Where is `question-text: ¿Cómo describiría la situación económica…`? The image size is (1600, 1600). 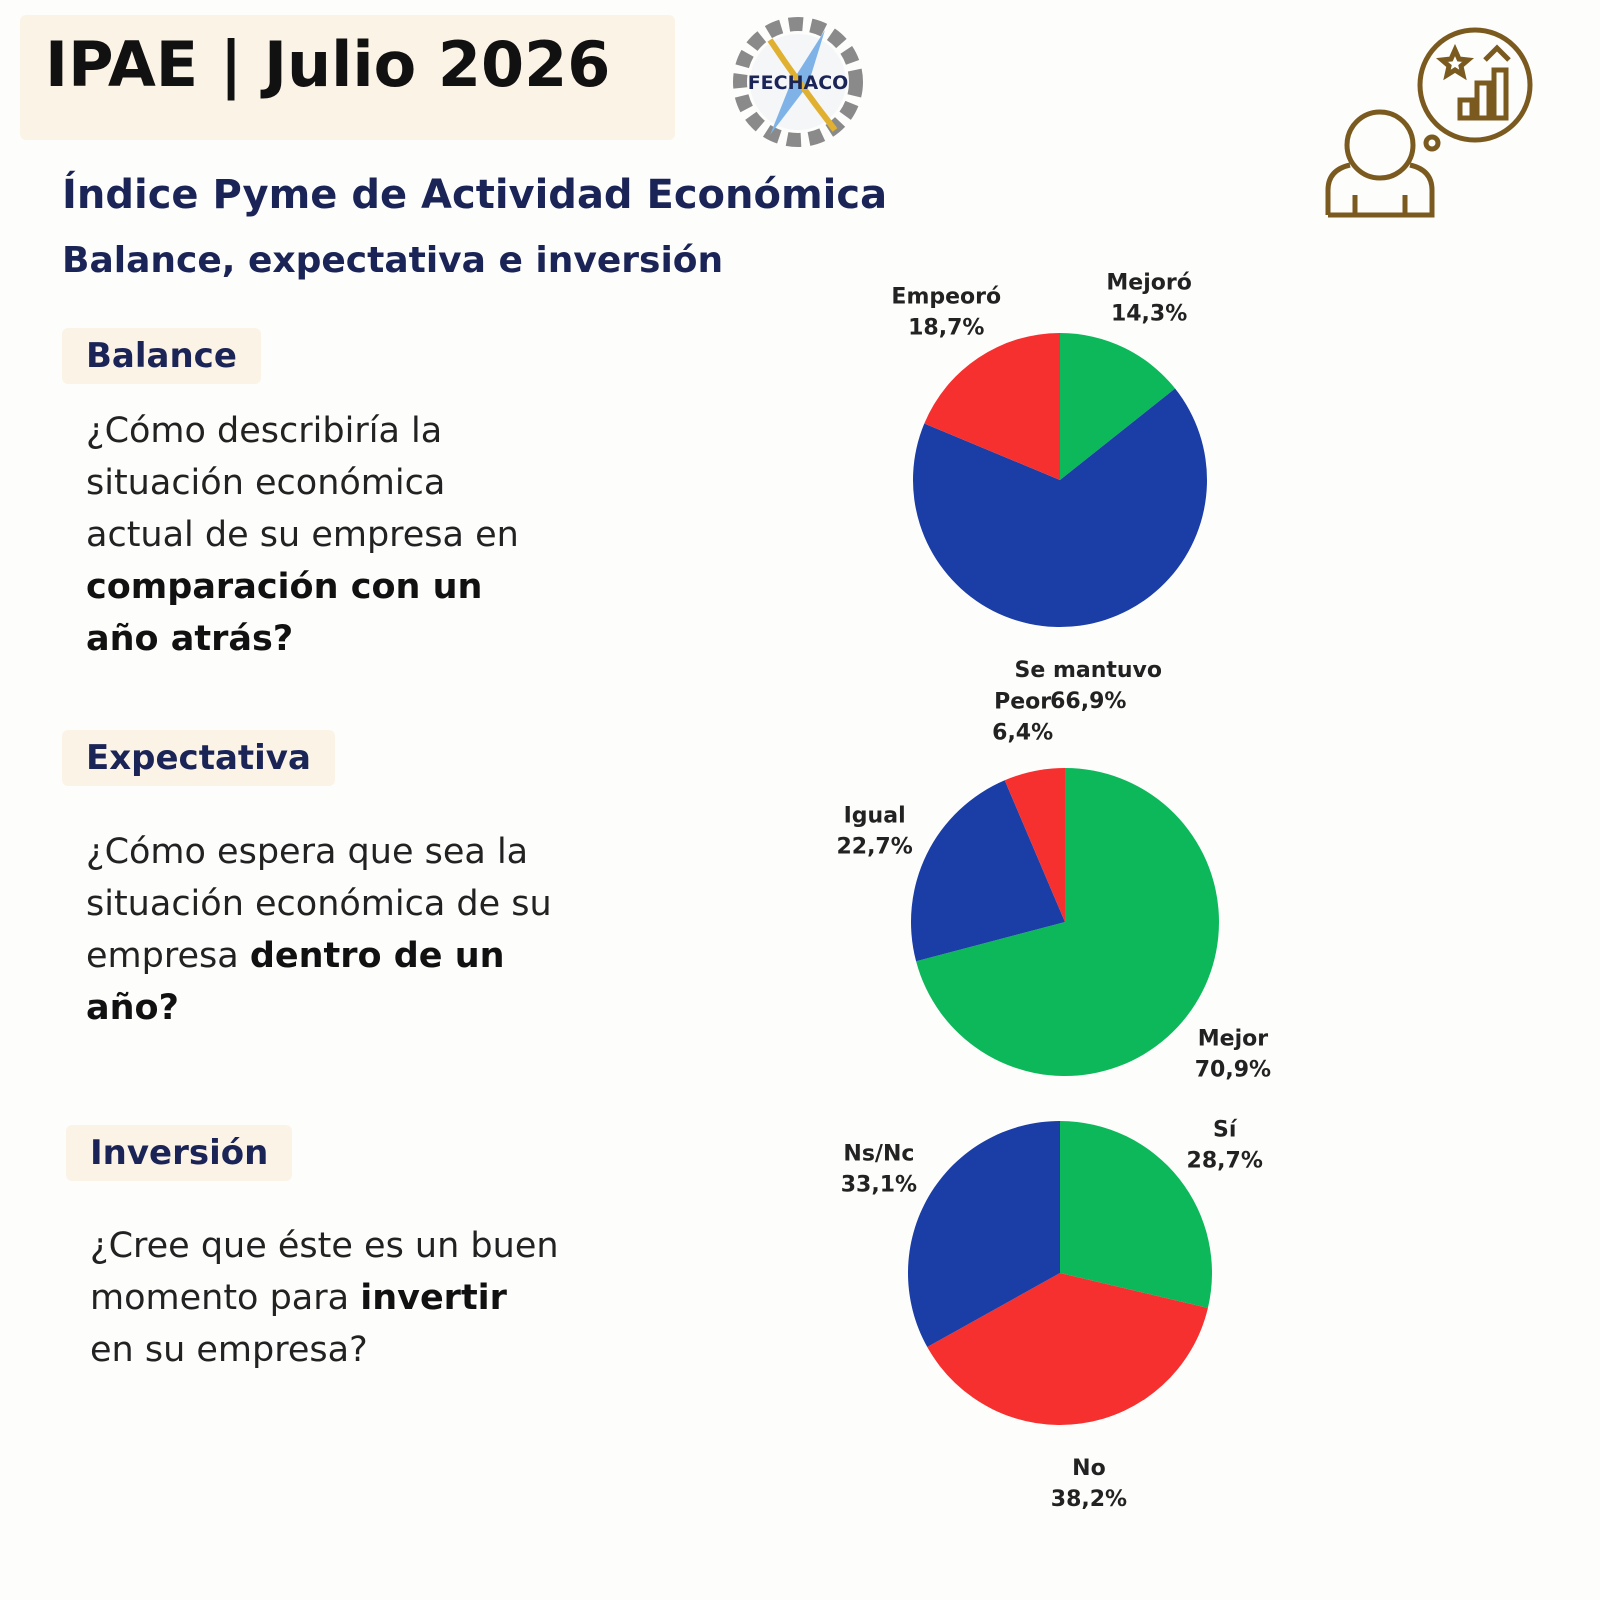
question-text: ¿Cómo describiría la situación económica… is located at coordinates (302, 483).